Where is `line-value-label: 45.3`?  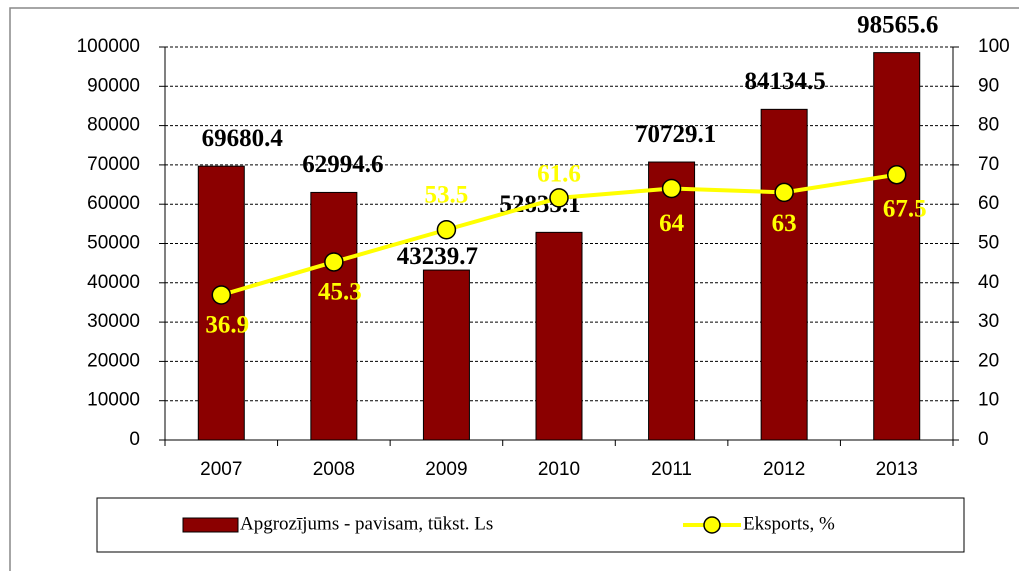 line-value-label: 45.3 is located at coordinates (340, 292).